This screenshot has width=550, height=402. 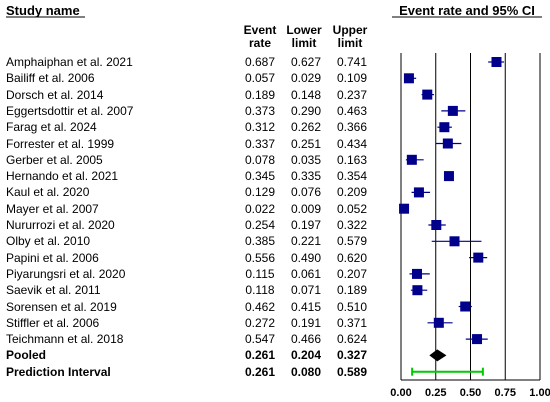 I want to click on study-2-name: Dorsch et al. 2014, so click(x=55, y=94).